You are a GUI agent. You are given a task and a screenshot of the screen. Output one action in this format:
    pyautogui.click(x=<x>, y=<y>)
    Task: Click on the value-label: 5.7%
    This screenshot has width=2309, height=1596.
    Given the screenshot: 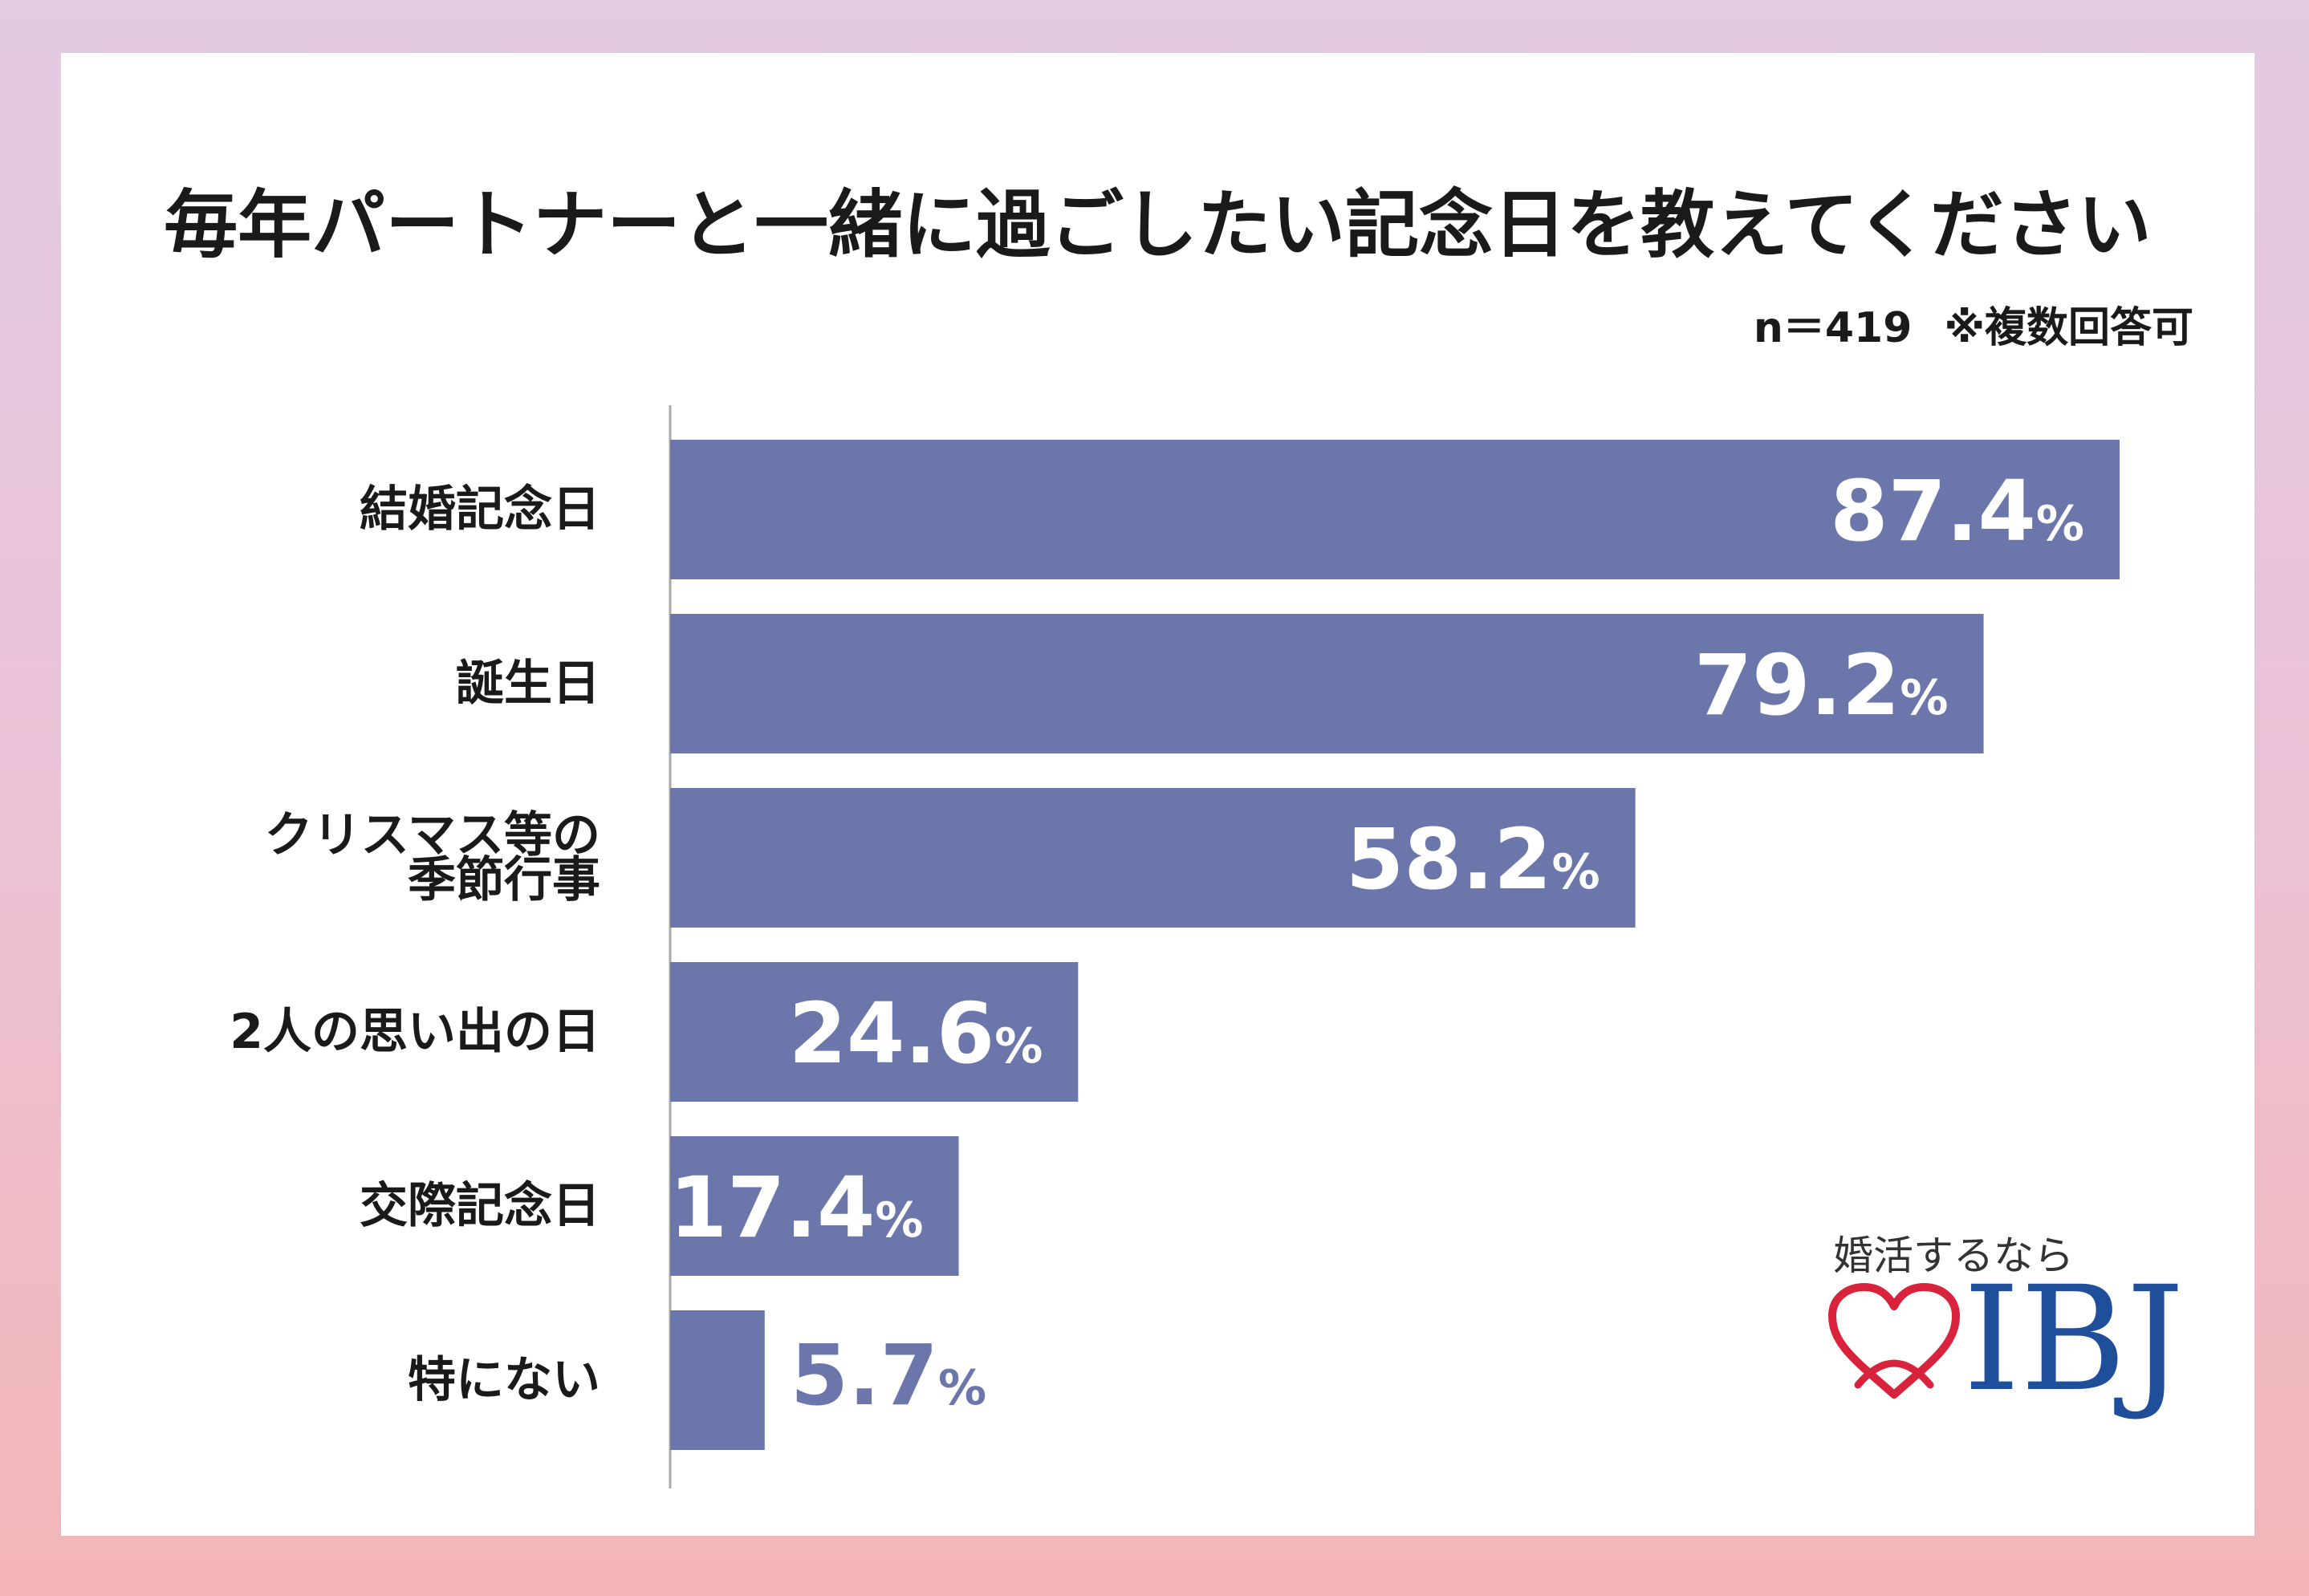 What is the action you would take?
    pyautogui.click(x=888, y=1375)
    